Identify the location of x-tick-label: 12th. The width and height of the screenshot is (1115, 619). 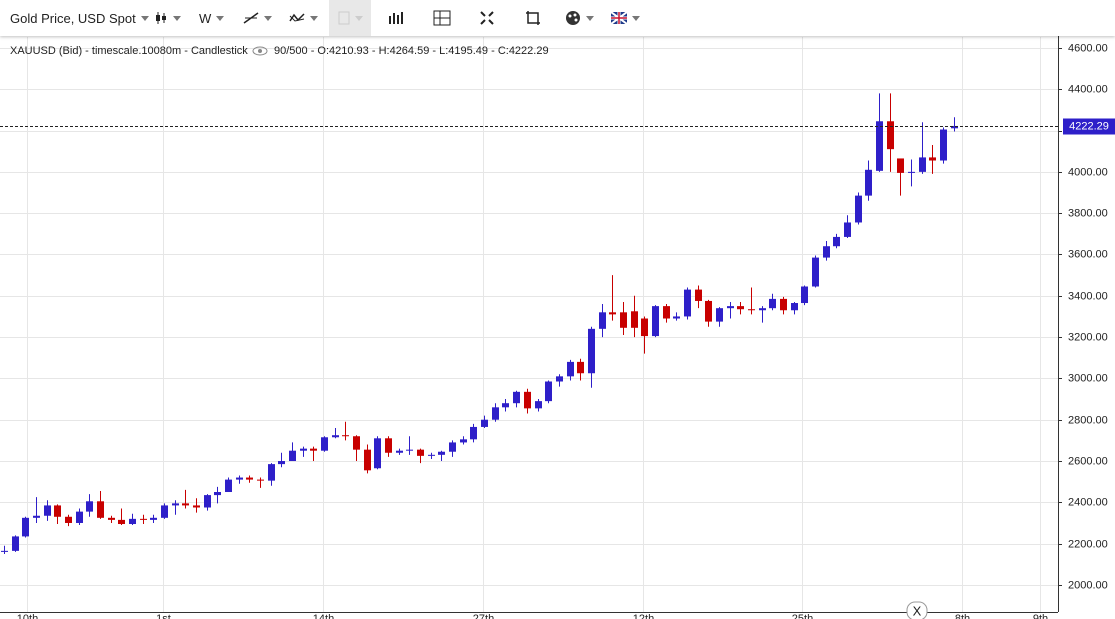
(643, 616).